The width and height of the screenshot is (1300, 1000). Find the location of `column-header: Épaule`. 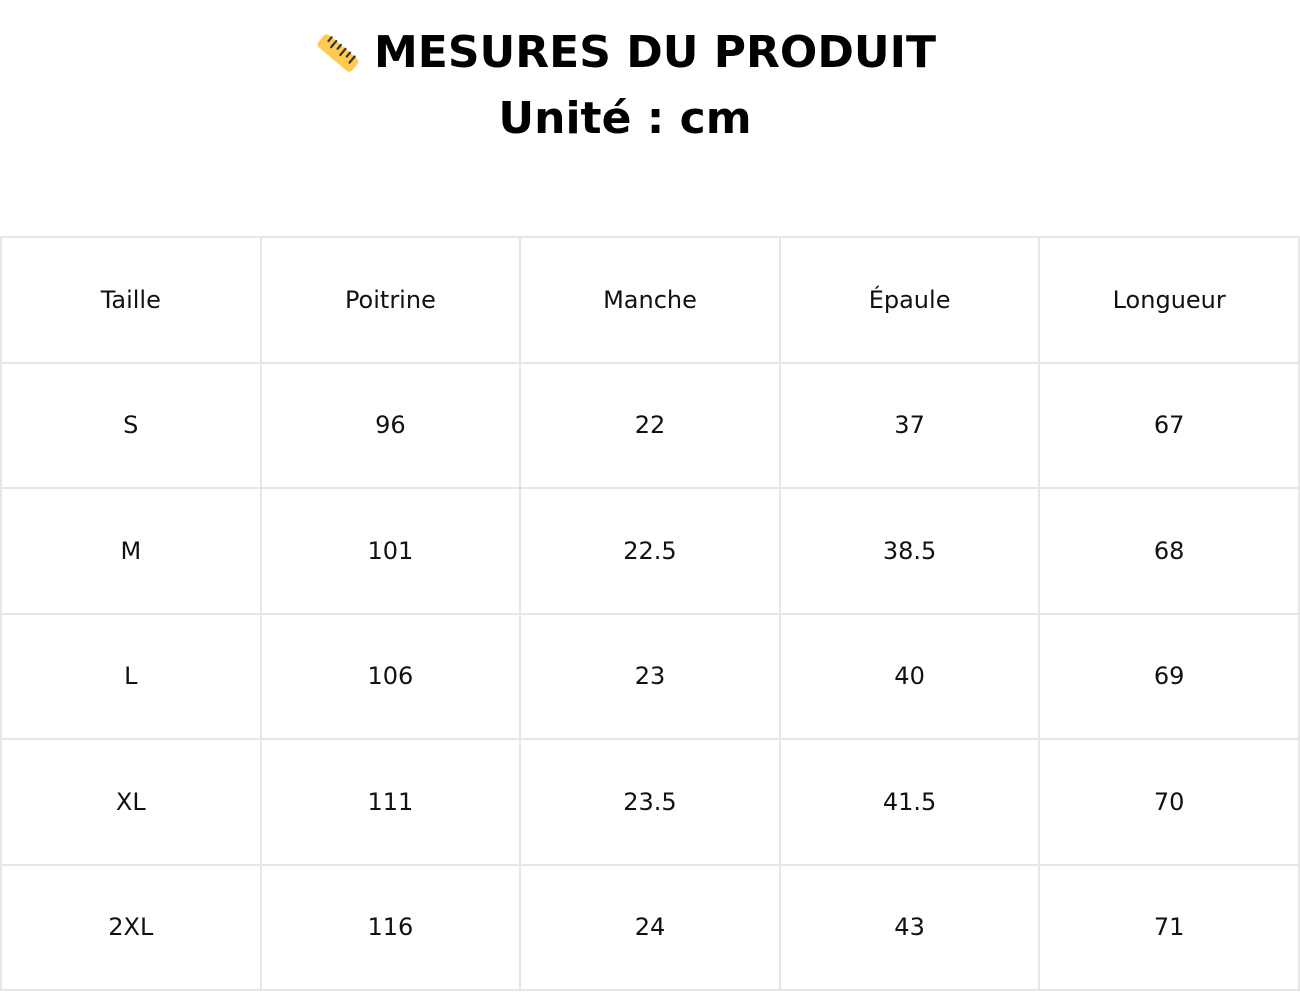

column-header: Épaule is located at coordinates (909, 300).